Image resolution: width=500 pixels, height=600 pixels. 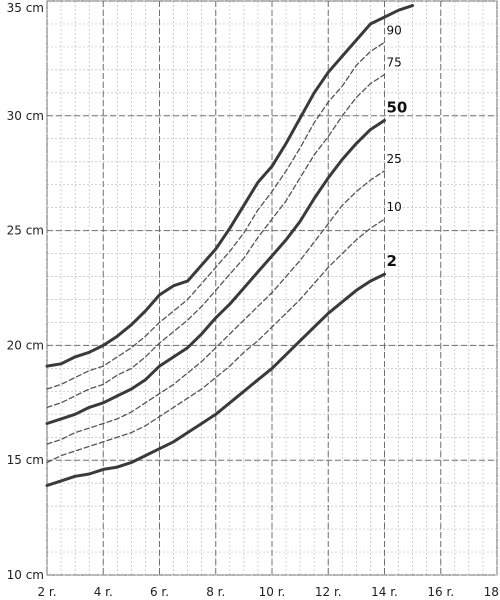 What do you see at coordinates (411, 135) in the screenshot?
I see `percentile-labels: 98 90 75 50 25 10 2` at bounding box center [411, 135].